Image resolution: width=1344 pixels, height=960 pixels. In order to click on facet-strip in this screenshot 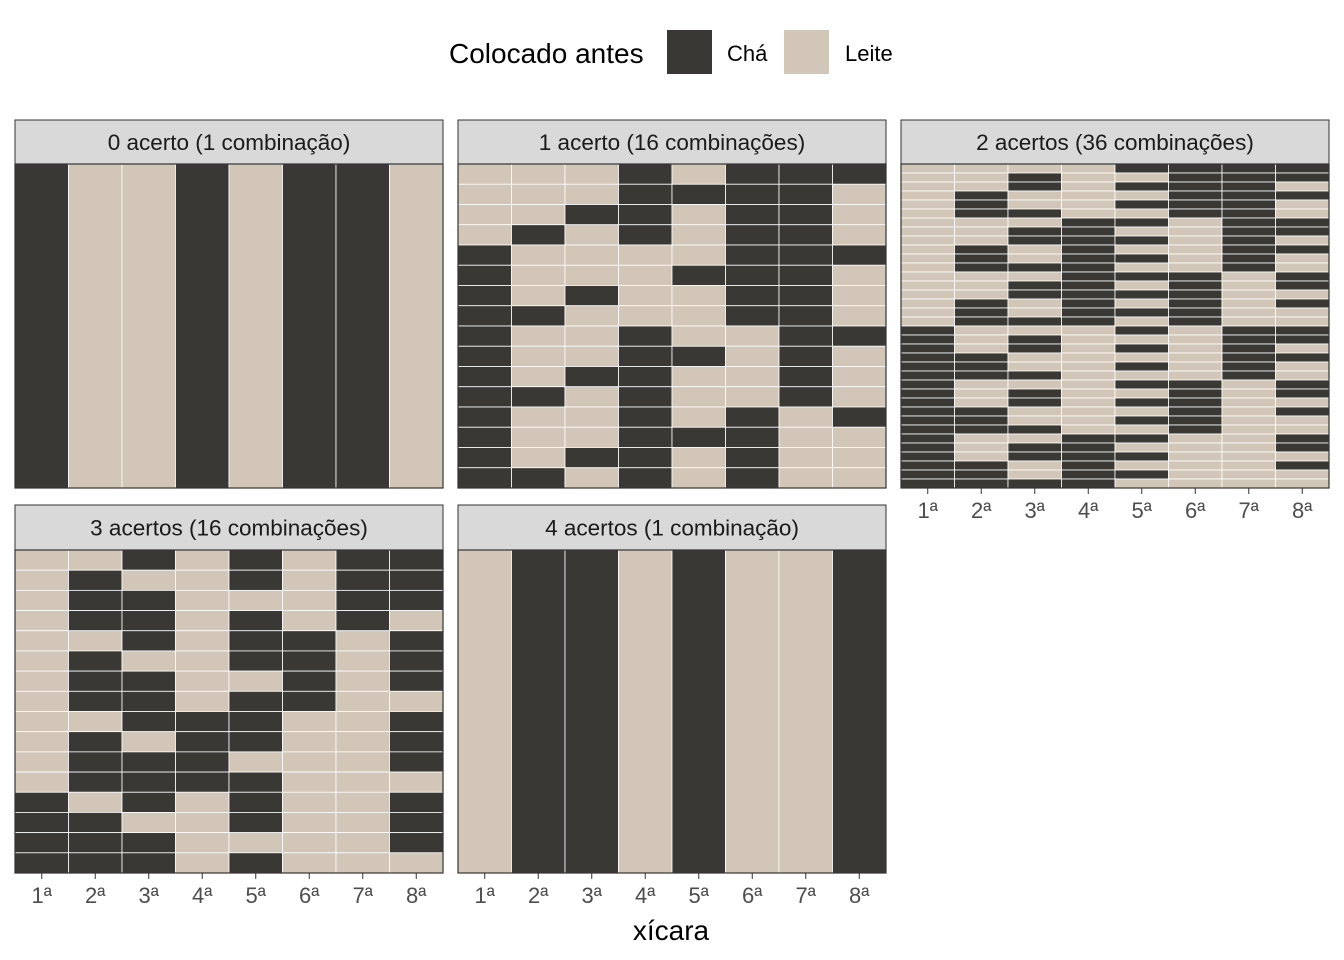, I will do `click(229, 142)`.